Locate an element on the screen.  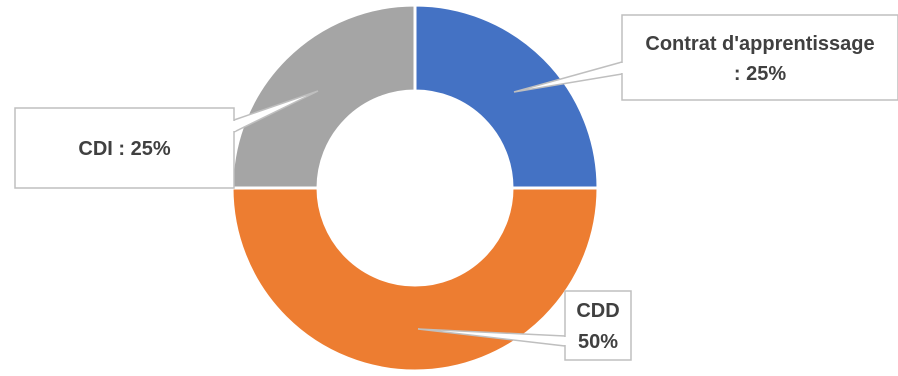
callout-cdi: CDI : 25% is located at coordinates (166, 139).